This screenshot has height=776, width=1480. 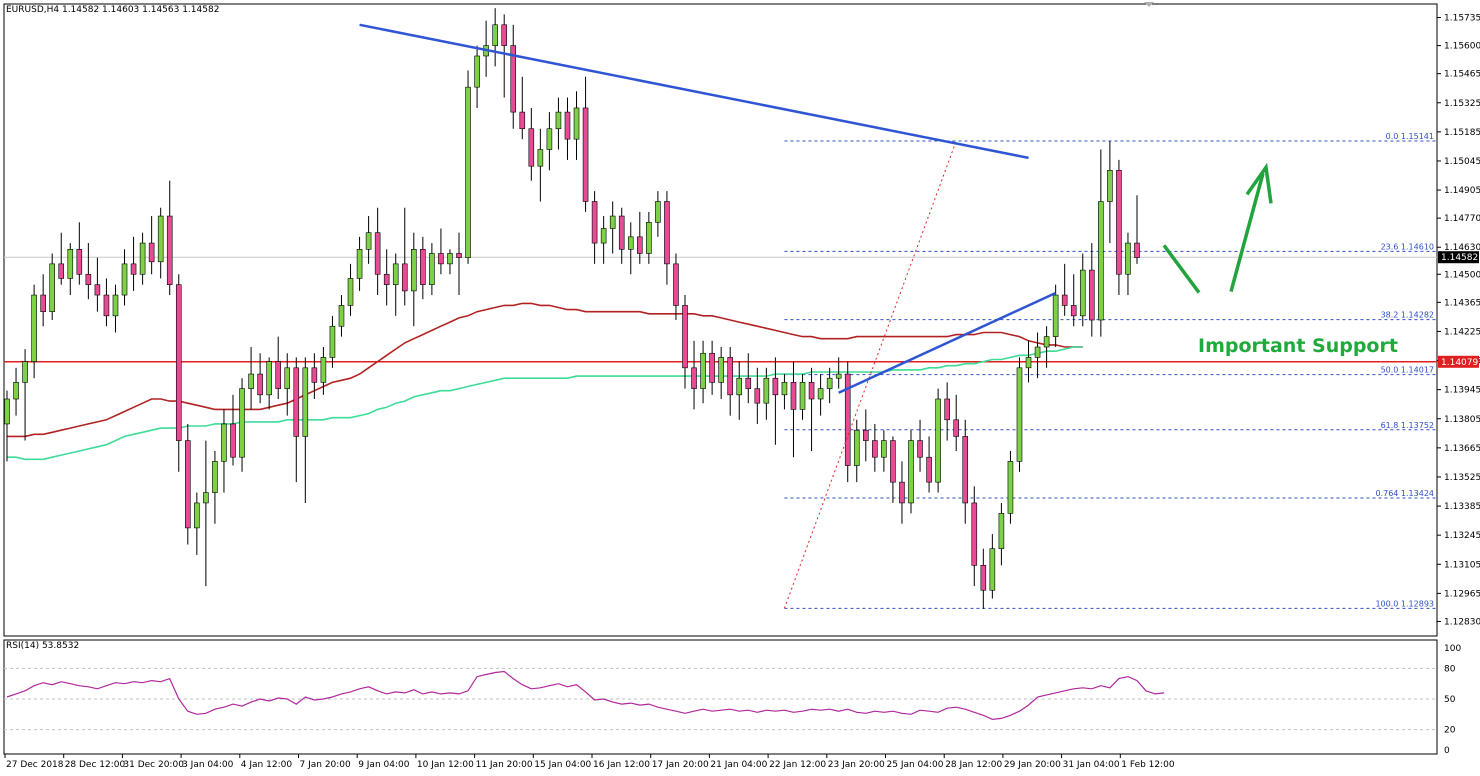 I want to click on fibonacci-level-label: 61.8 1.13752, so click(x=1407, y=425).